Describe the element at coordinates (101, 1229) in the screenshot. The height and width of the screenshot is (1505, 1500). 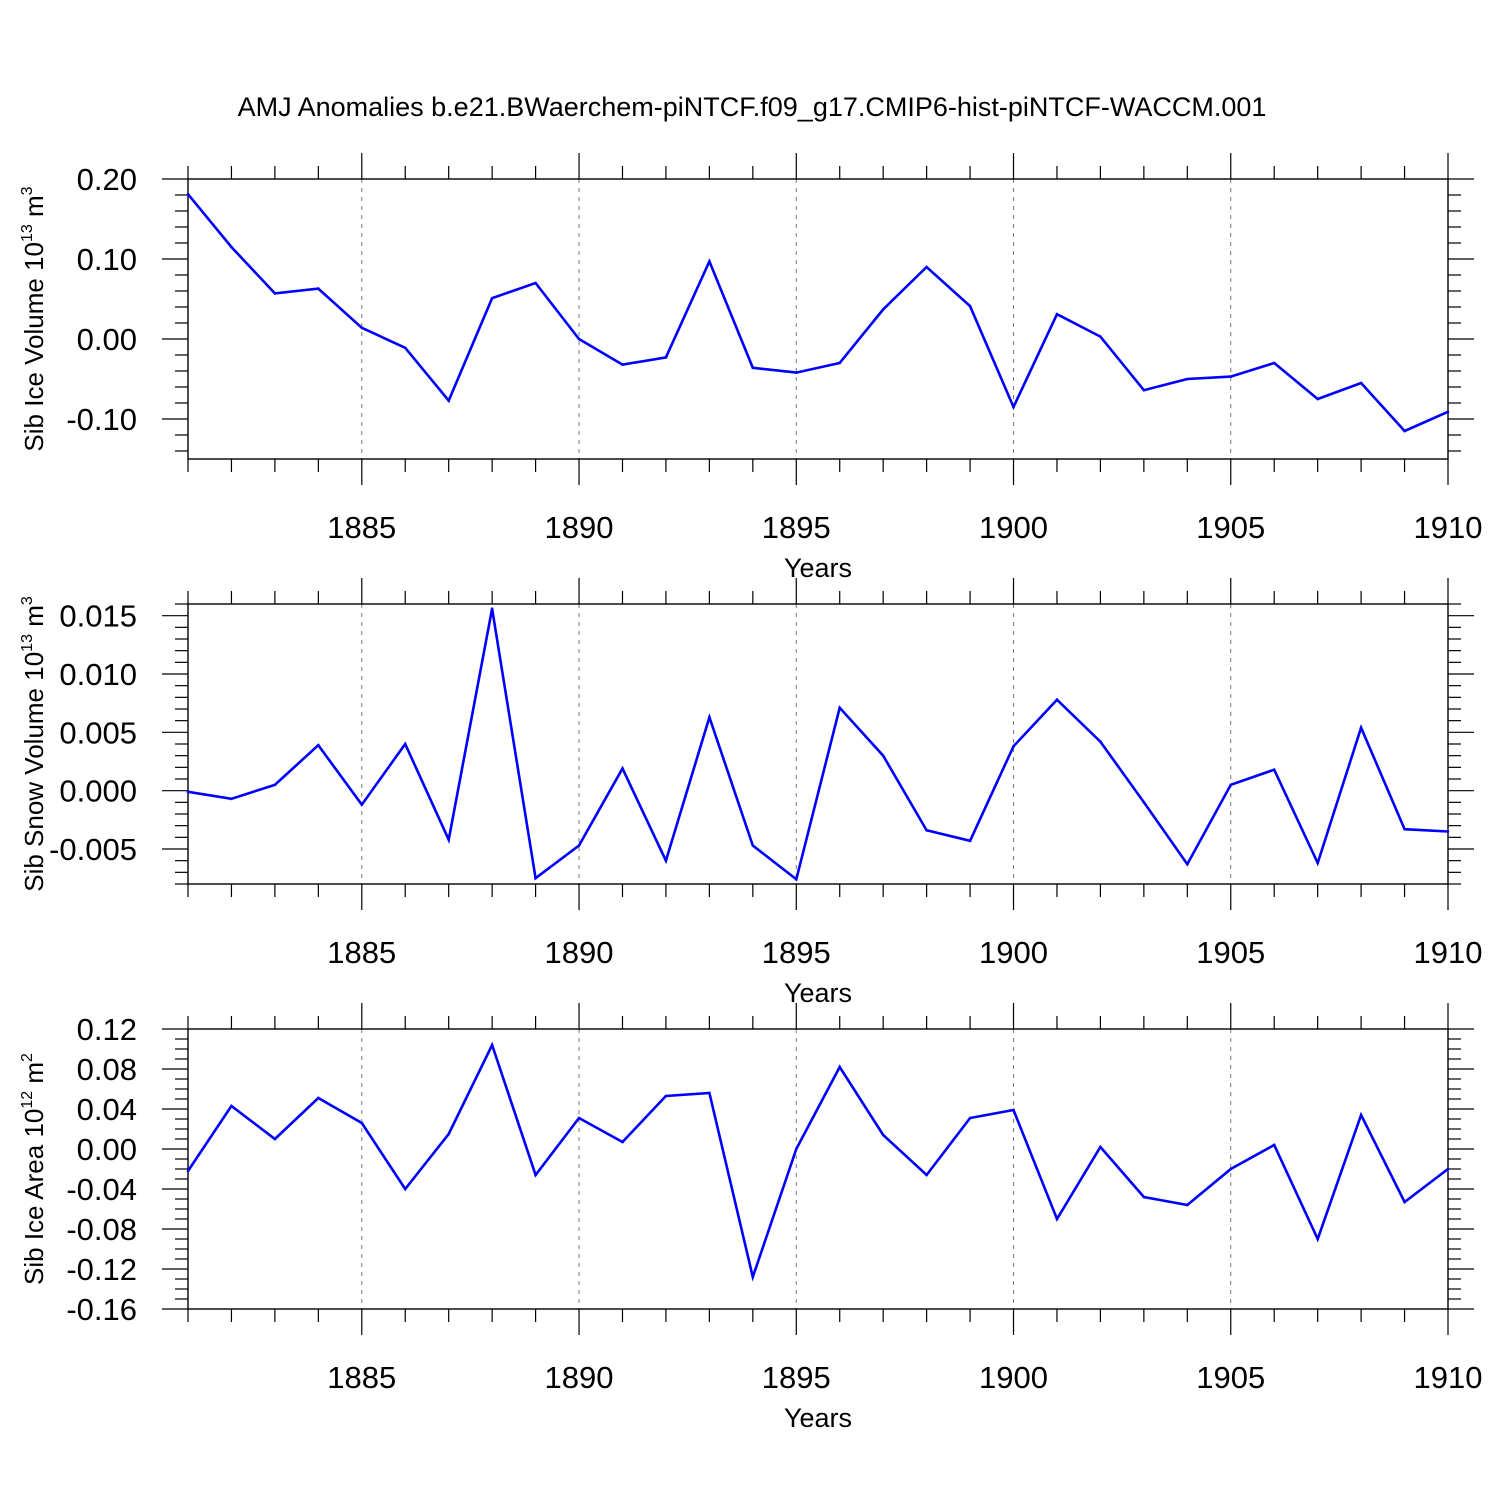
I see `y-tick-label: -0.08` at that location.